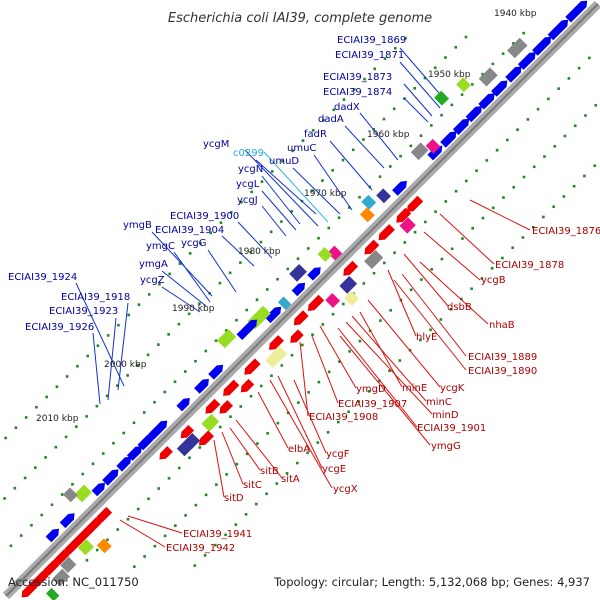 The height and width of the screenshot is (600, 600). I want to click on gene-label: minC, so click(439, 402).